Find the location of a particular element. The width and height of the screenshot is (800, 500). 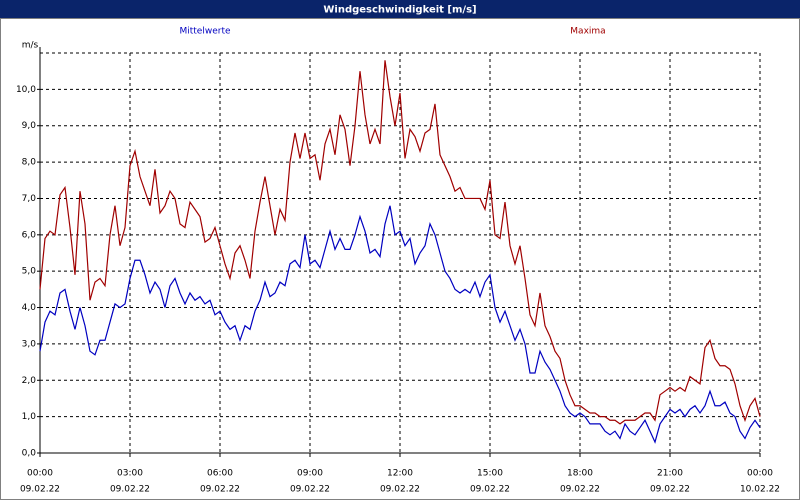

x-tick-date: 10.02.22 is located at coordinates (760, 490).